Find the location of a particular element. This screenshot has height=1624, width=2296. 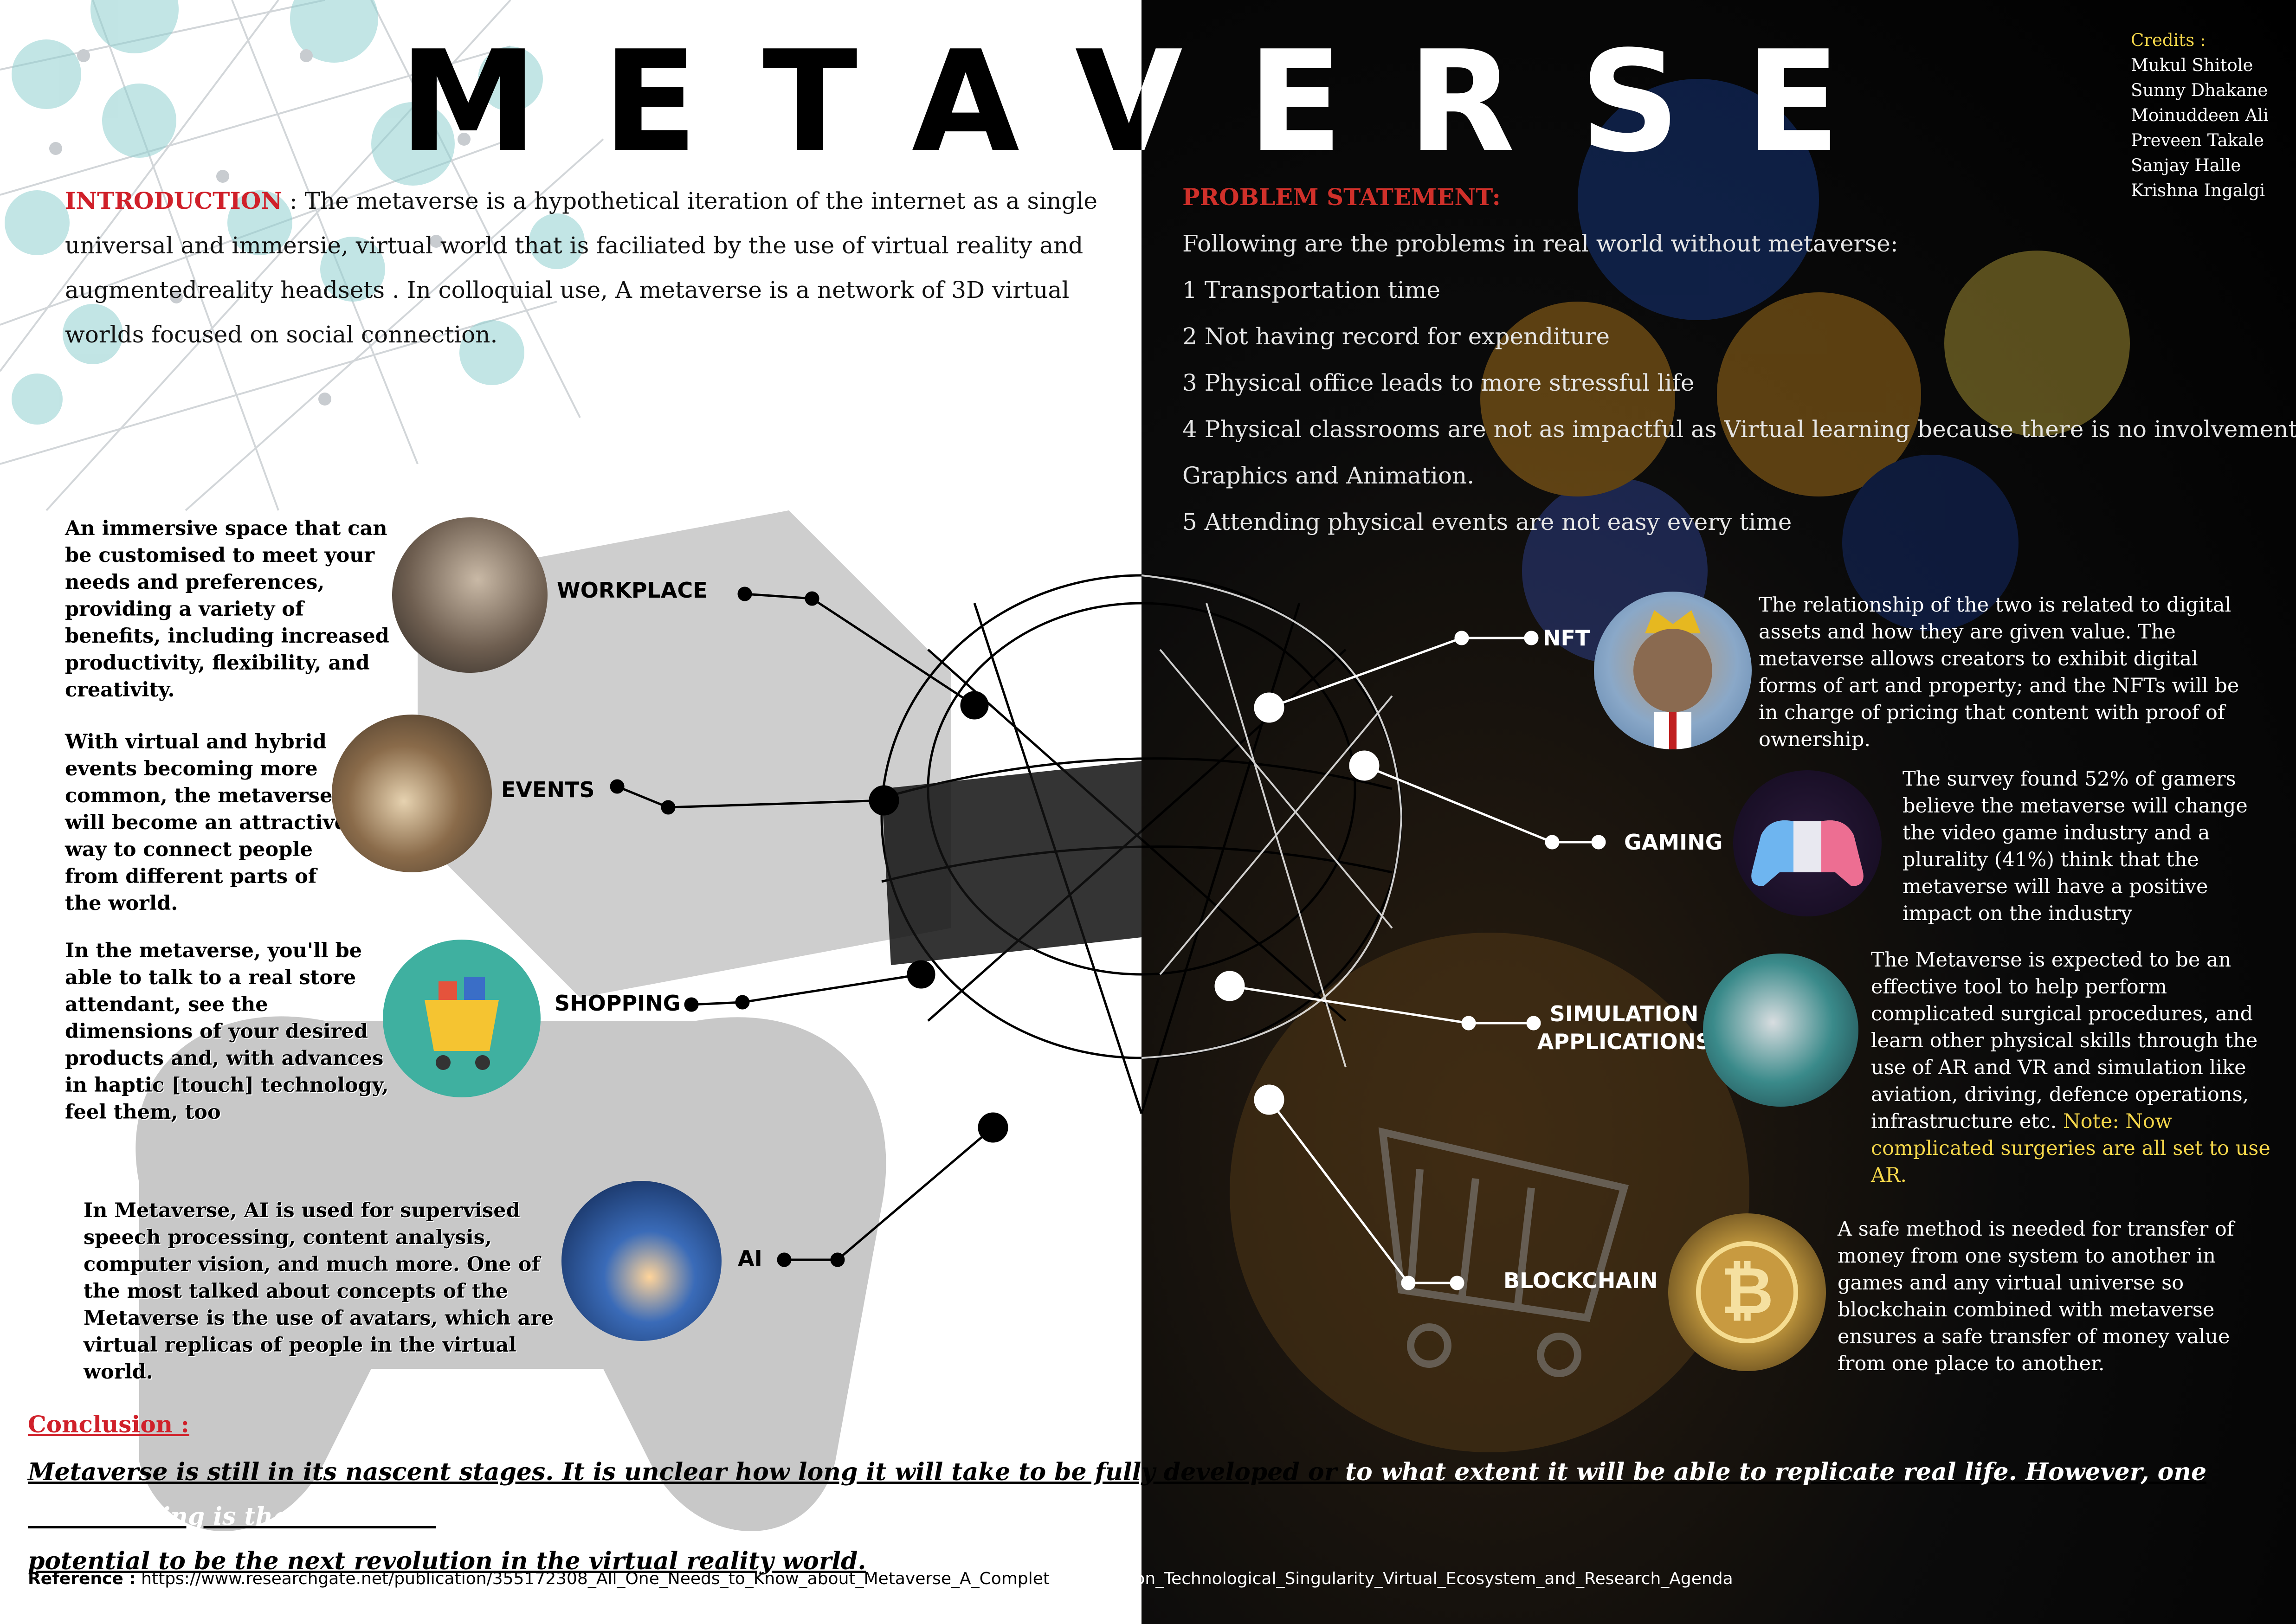

ai-label: AI is located at coordinates (750, 1259).